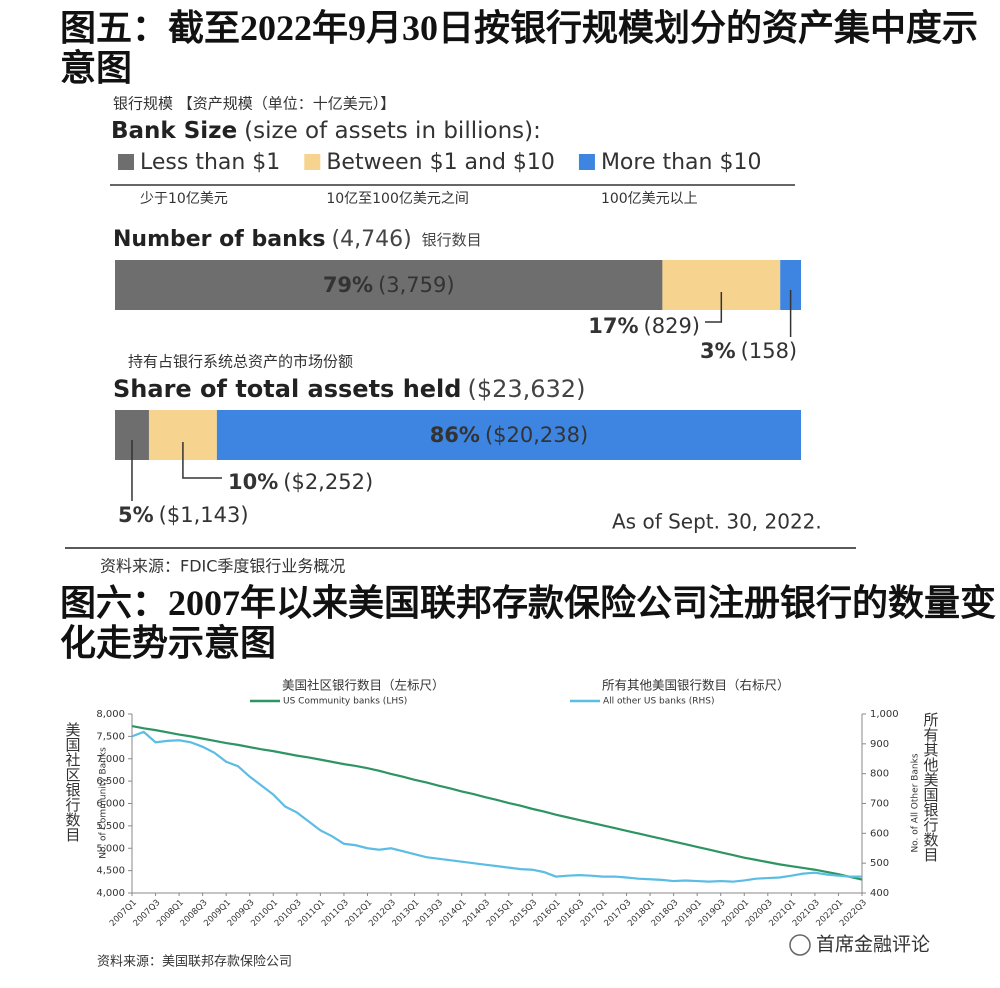 Image resolution: width=1000 pixels, height=988 pixels. Describe the element at coordinates (916, 802) in the screenshot. I see `y2-axis-title: No. of All Other Banks` at that location.